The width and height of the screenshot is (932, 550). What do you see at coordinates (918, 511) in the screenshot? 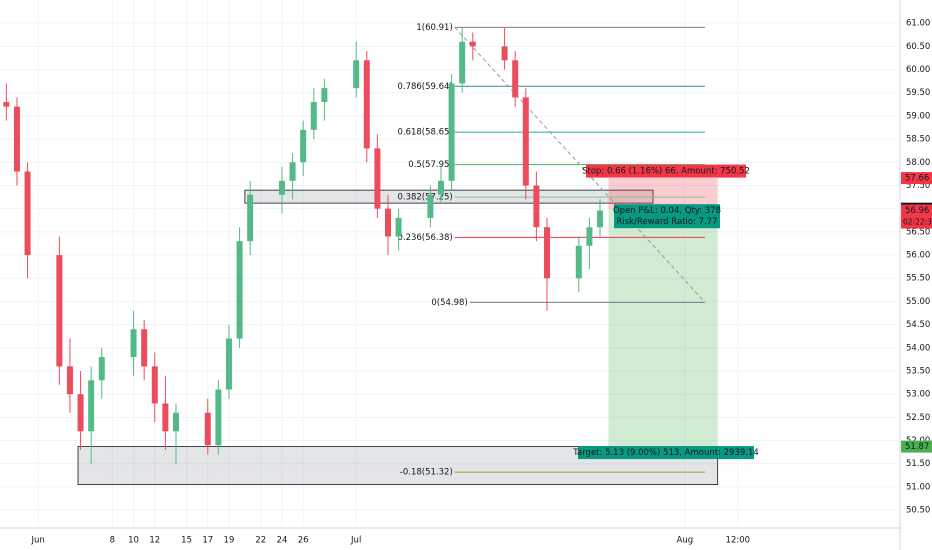
I see `y-tick-label: 50.50` at bounding box center [918, 511].